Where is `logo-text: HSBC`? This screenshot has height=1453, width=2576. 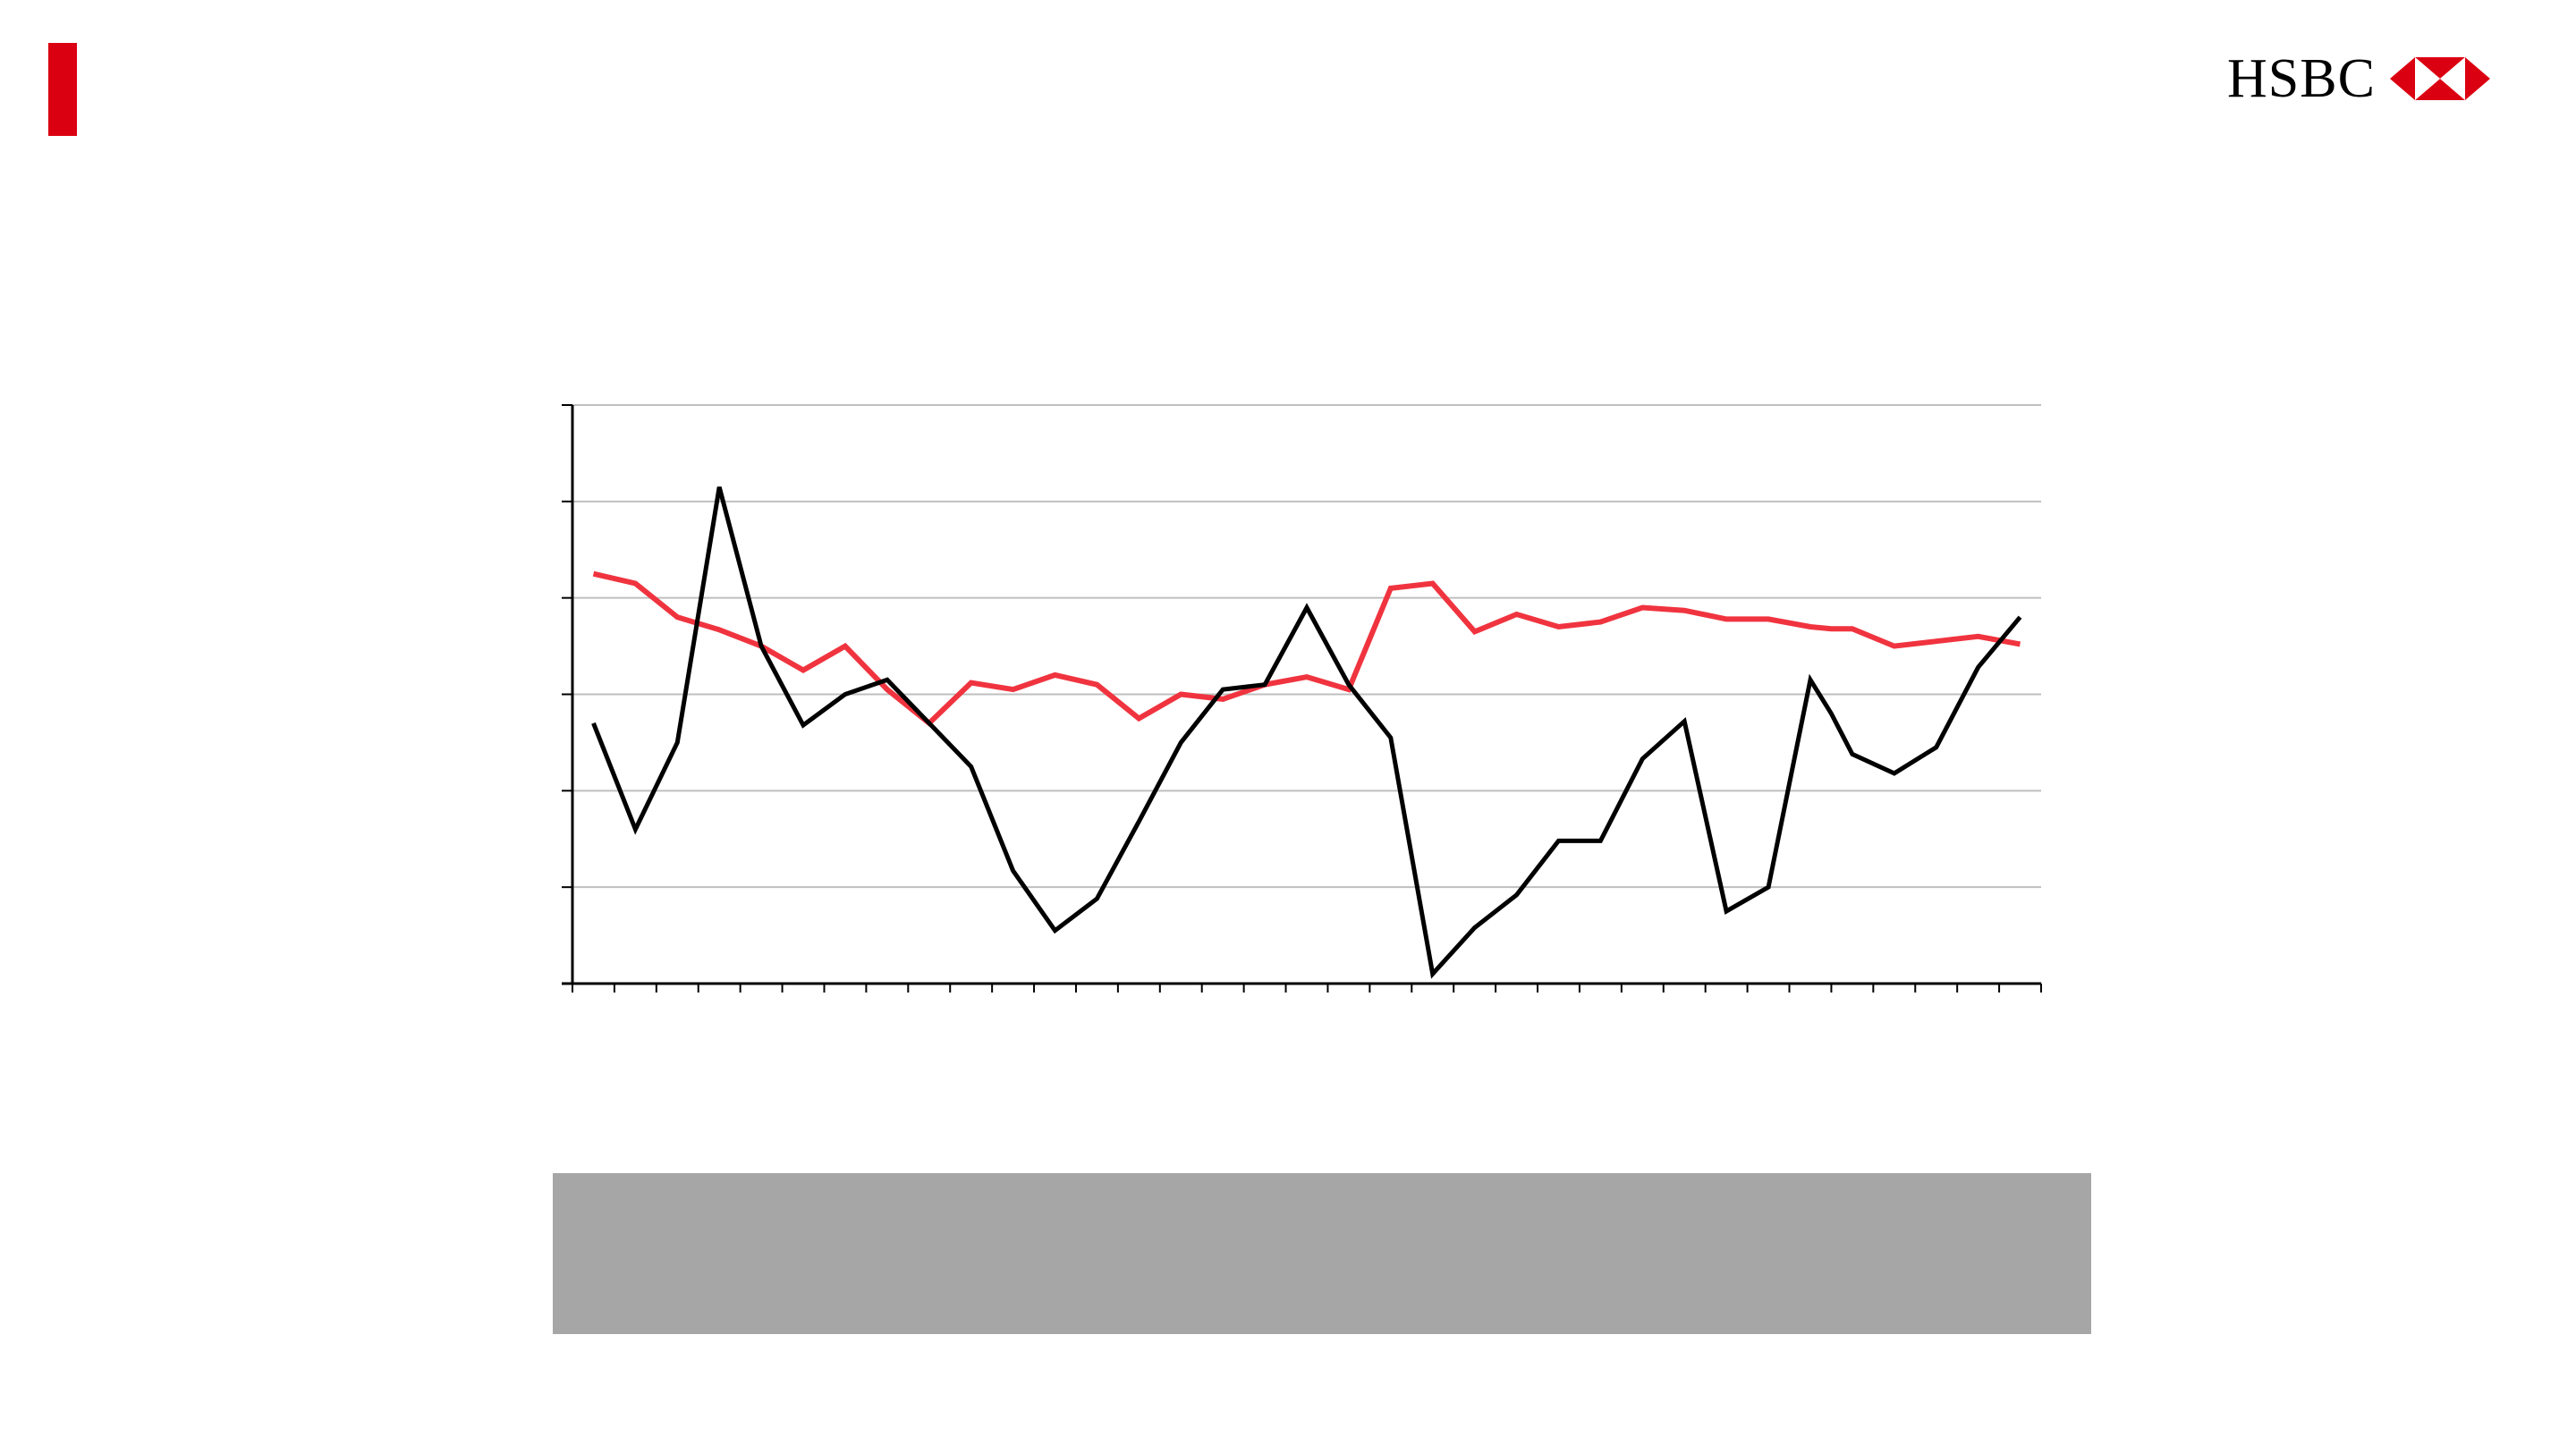 logo-text: HSBC is located at coordinates (2301, 79).